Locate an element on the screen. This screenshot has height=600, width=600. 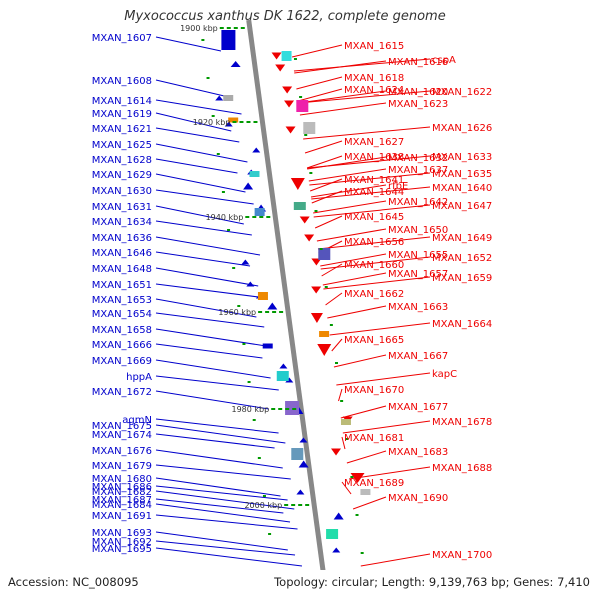
gene-label-right: MXAN_1627 is located at coordinates (374, 142).